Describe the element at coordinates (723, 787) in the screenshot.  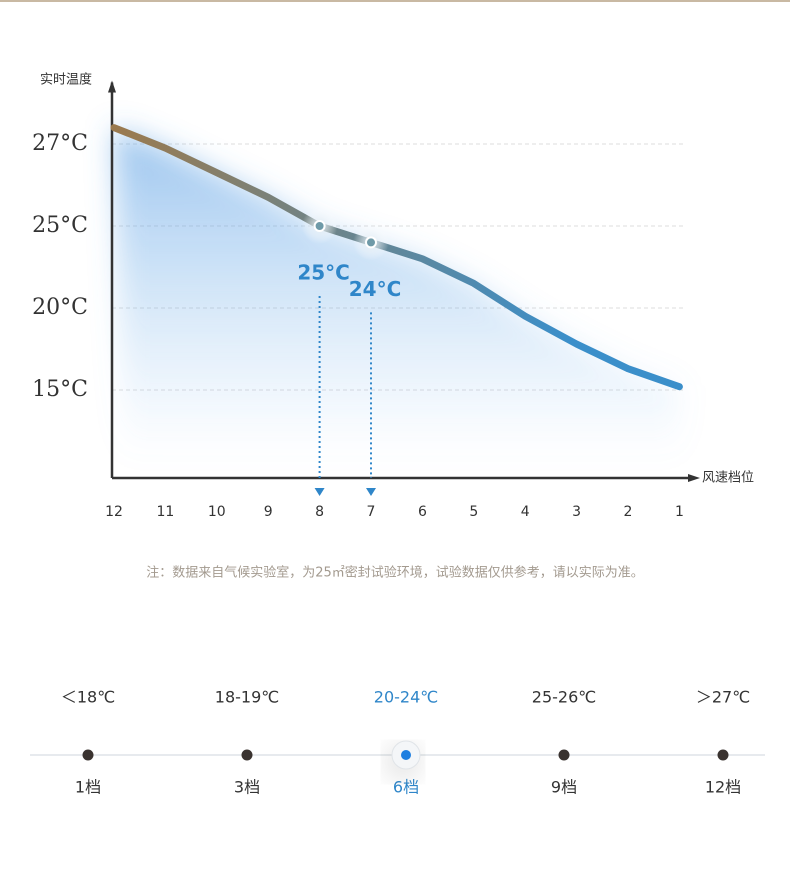
I see `level-label: 12档` at that location.